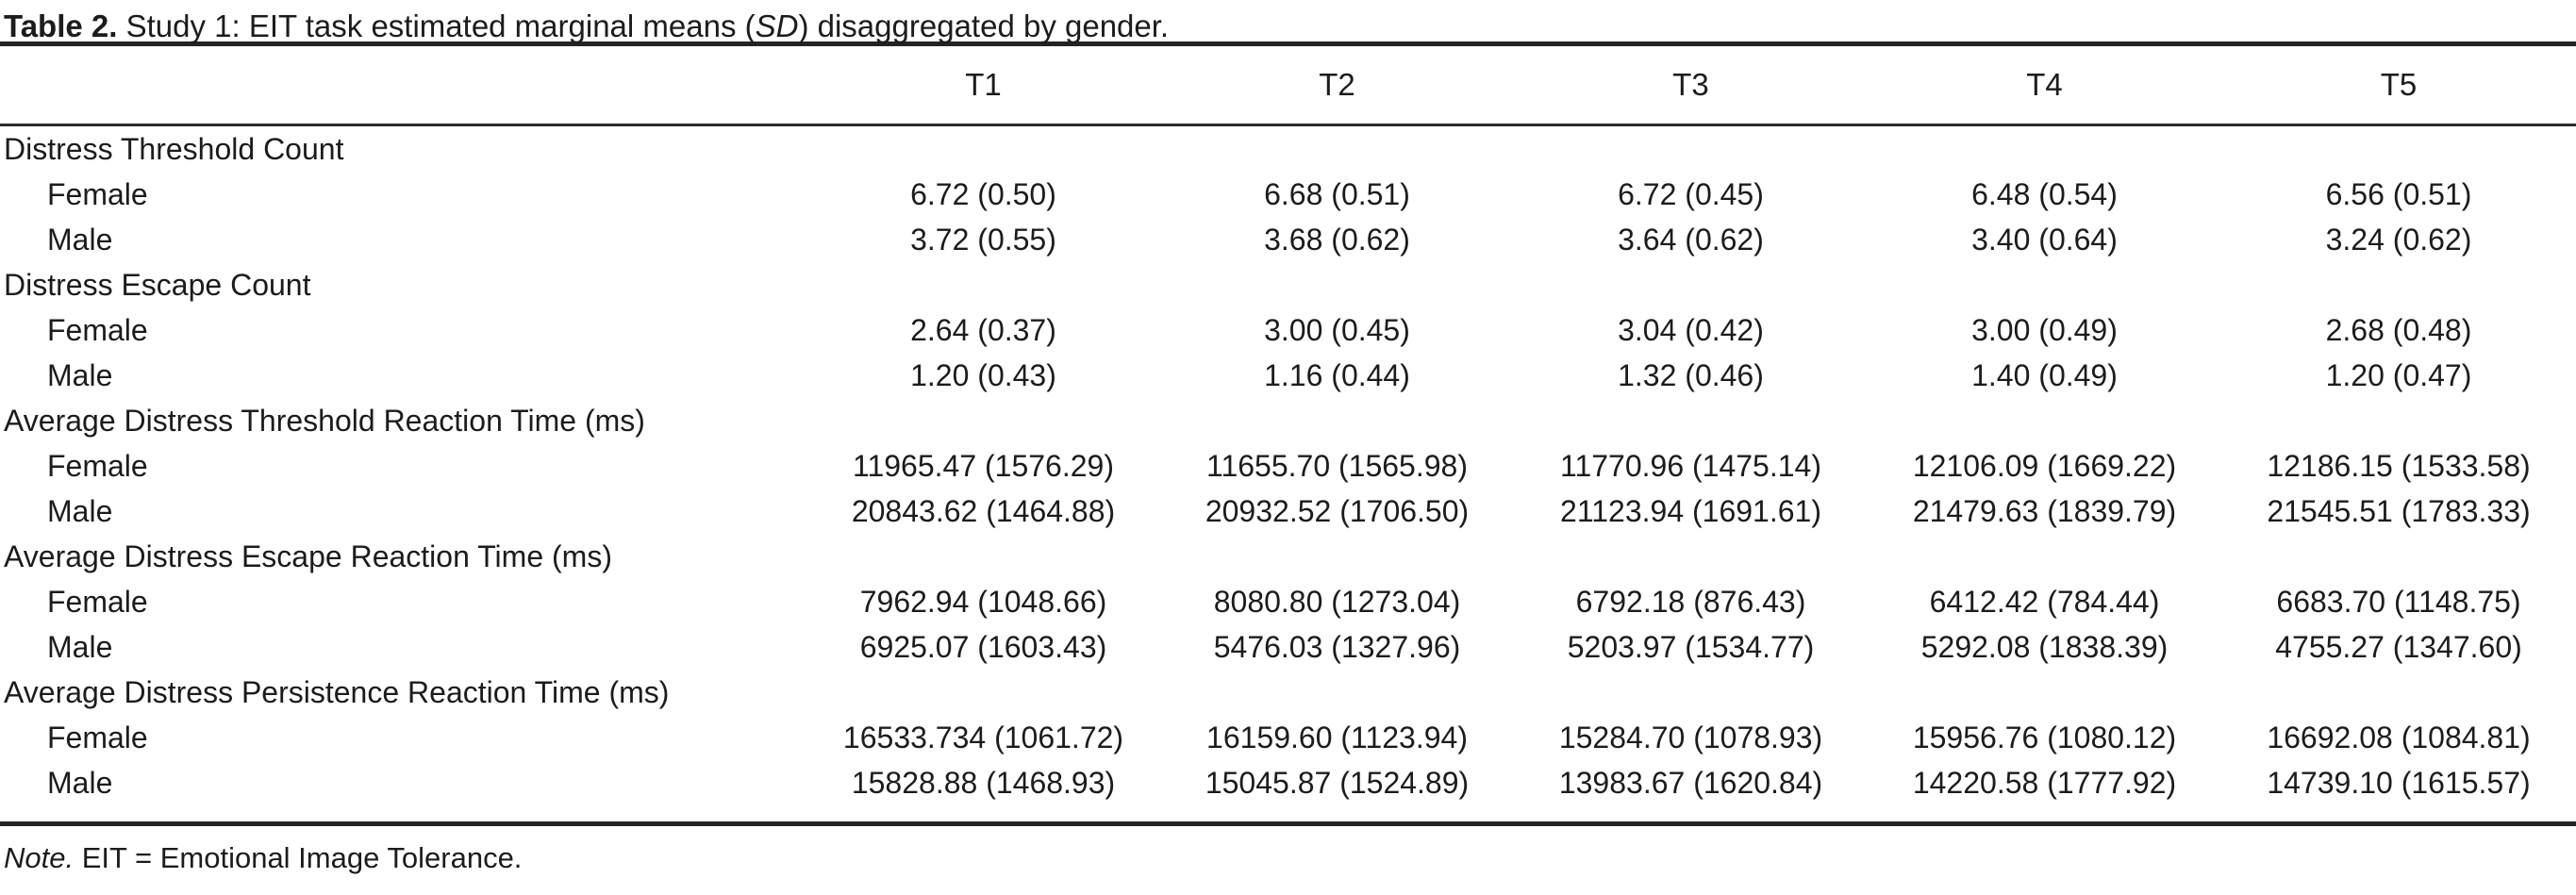  I want to click on cell-value: 3.68 (0.62), so click(1337, 240).